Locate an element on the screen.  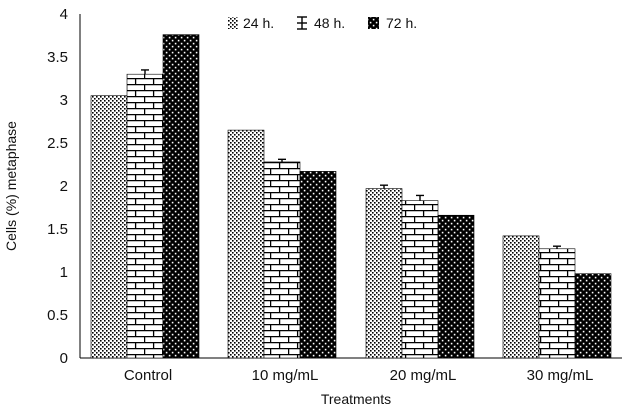
y-tick-label: 1.5 is located at coordinates (57, 229).